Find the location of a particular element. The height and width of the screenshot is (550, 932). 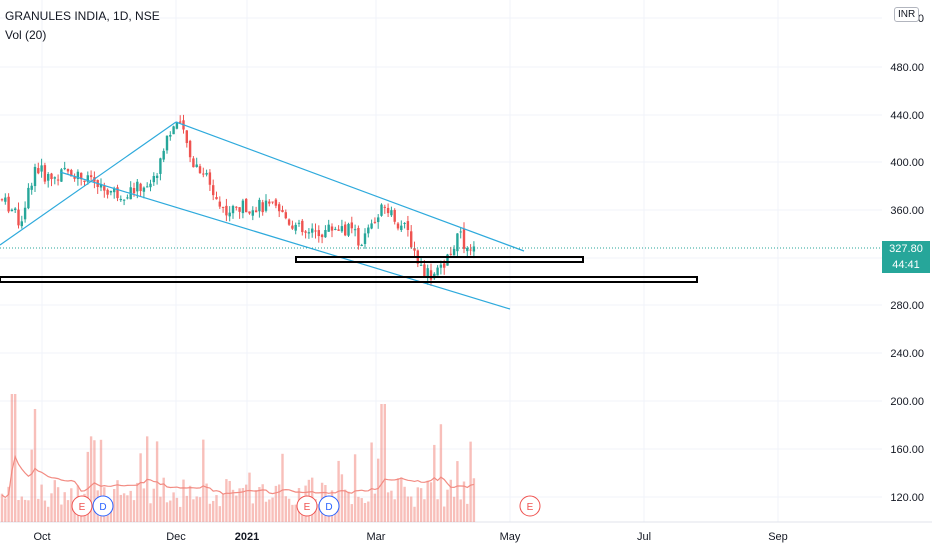

countdown-tag: 44:41 is located at coordinates (906, 265).